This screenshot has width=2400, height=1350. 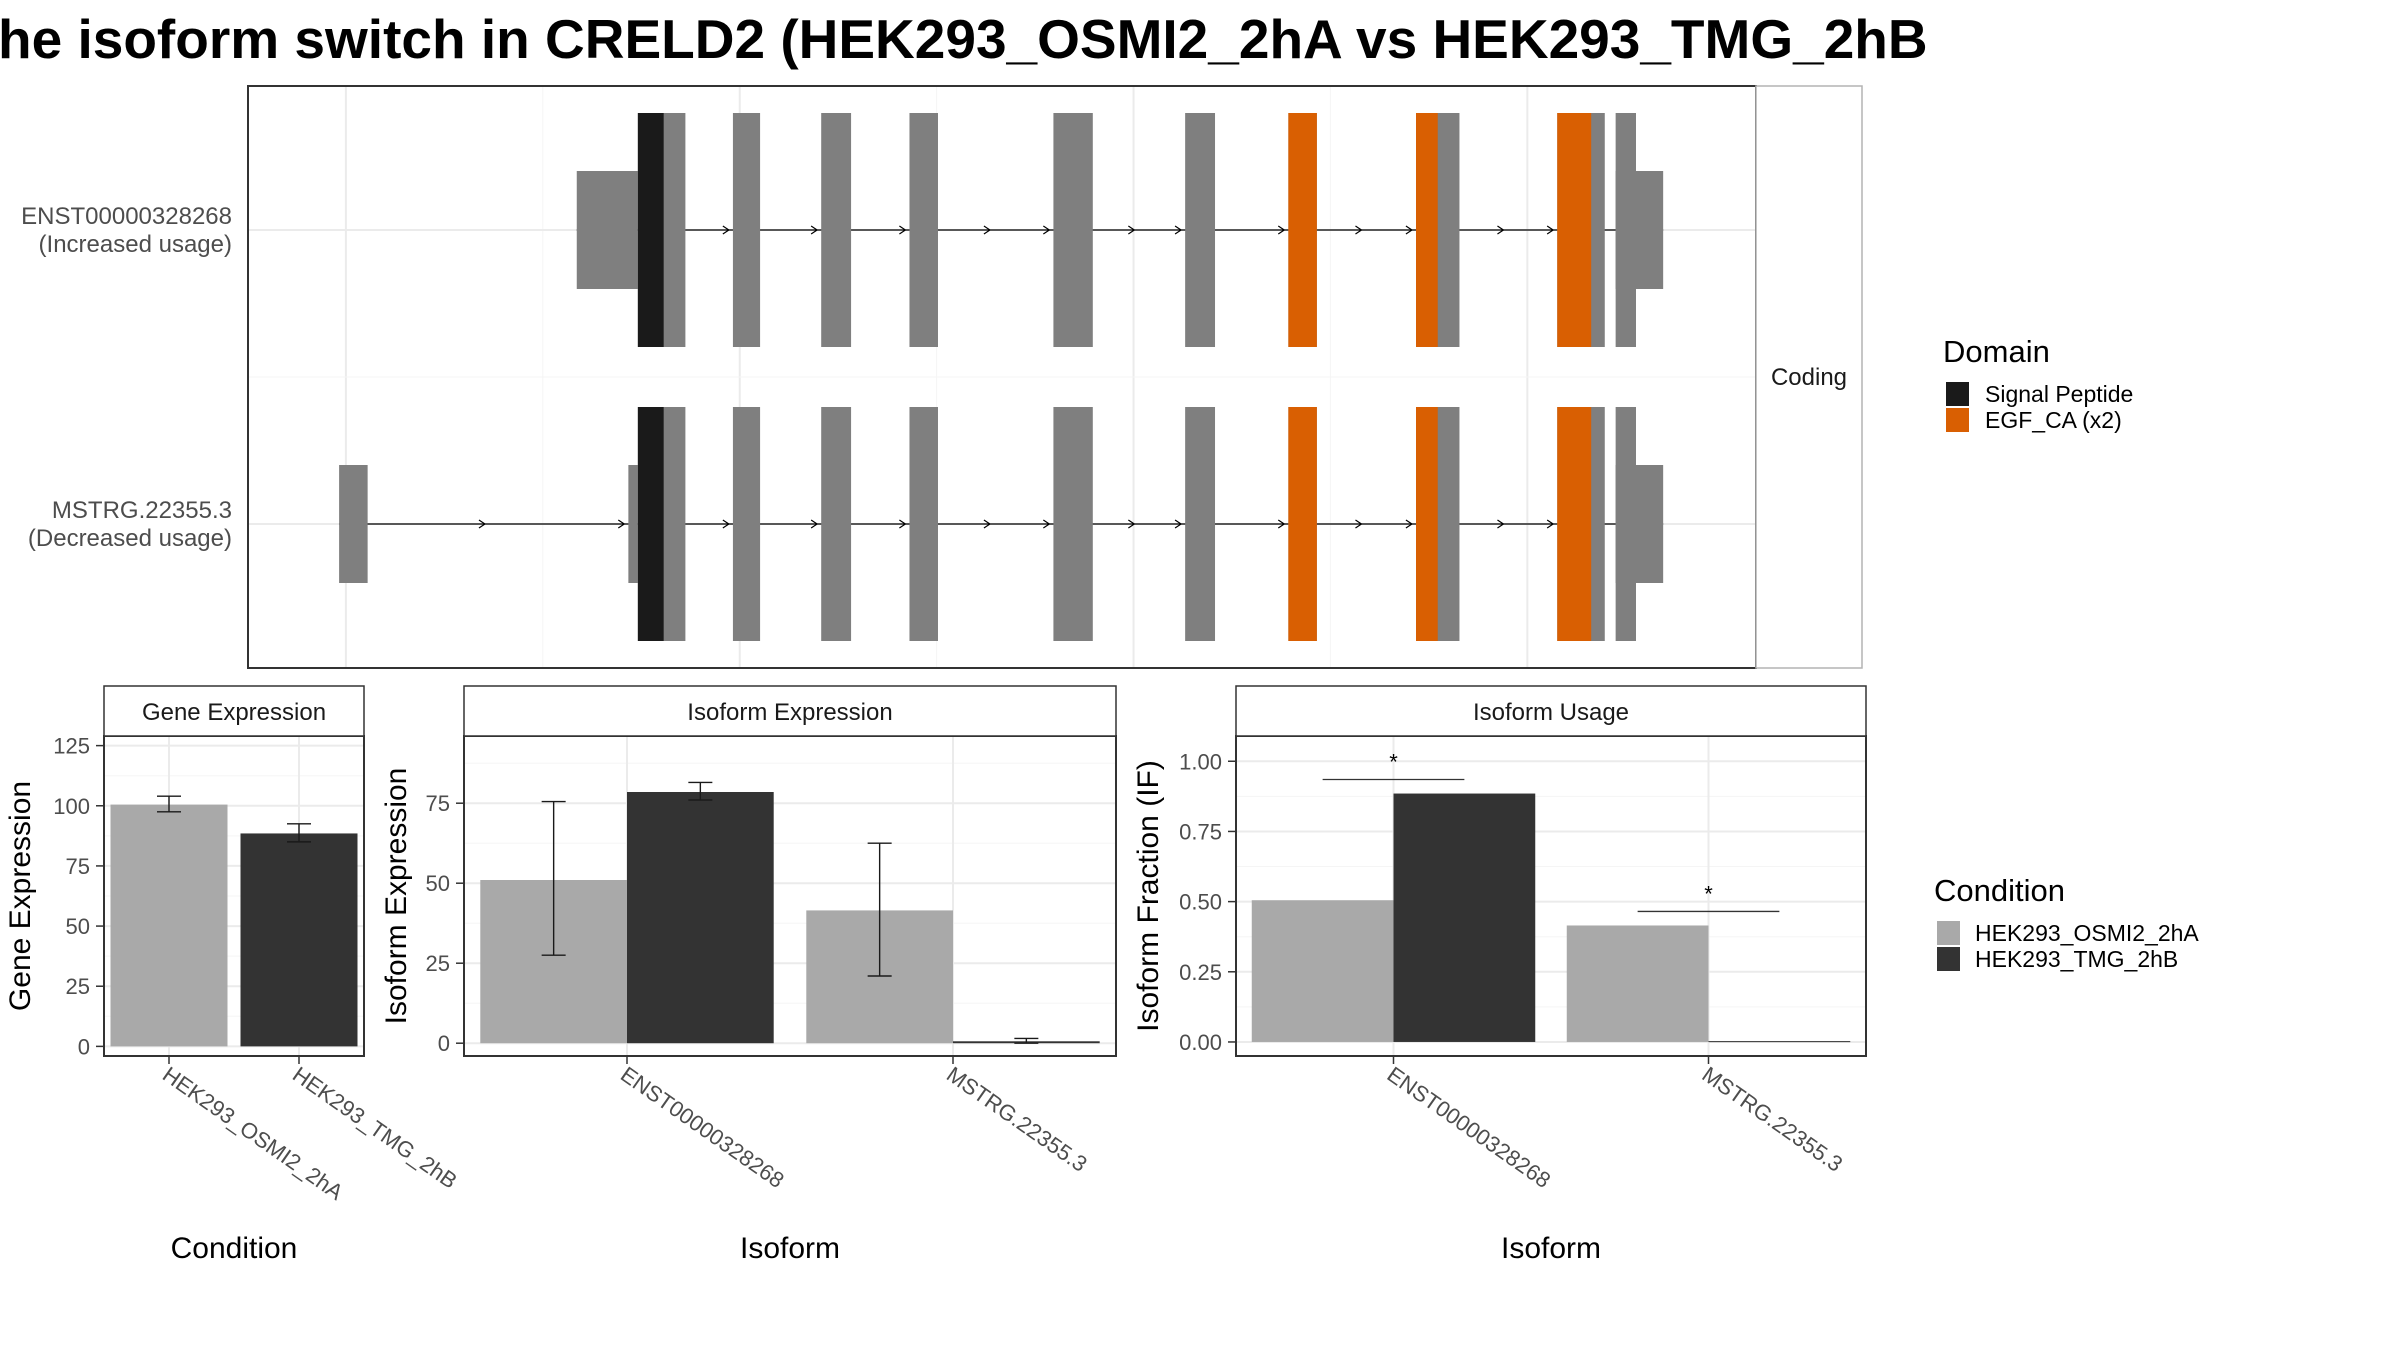 What do you see at coordinates (126, 216) in the screenshot?
I see `transcript-id-label: ENST00000328268` at bounding box center [126, 216].